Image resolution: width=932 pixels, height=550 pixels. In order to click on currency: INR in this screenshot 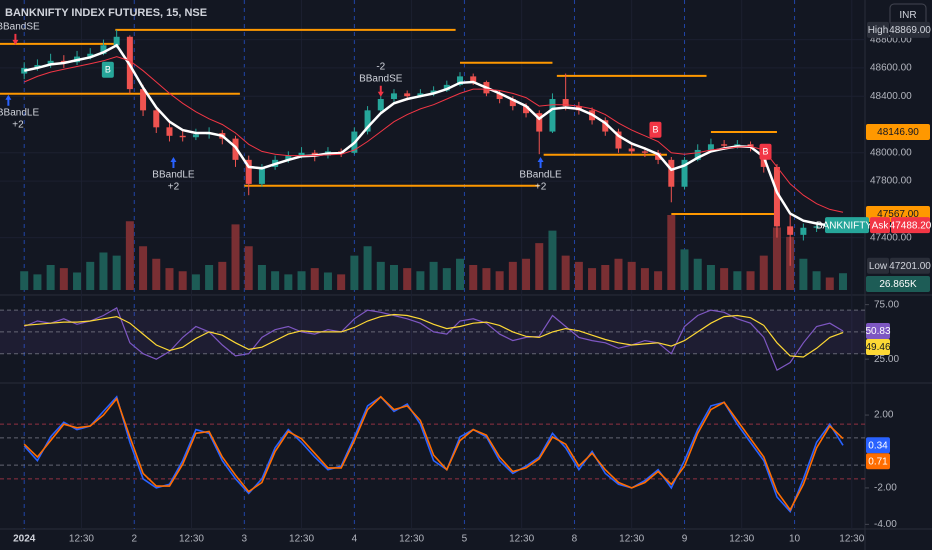, I will do `click(907, 15)`.